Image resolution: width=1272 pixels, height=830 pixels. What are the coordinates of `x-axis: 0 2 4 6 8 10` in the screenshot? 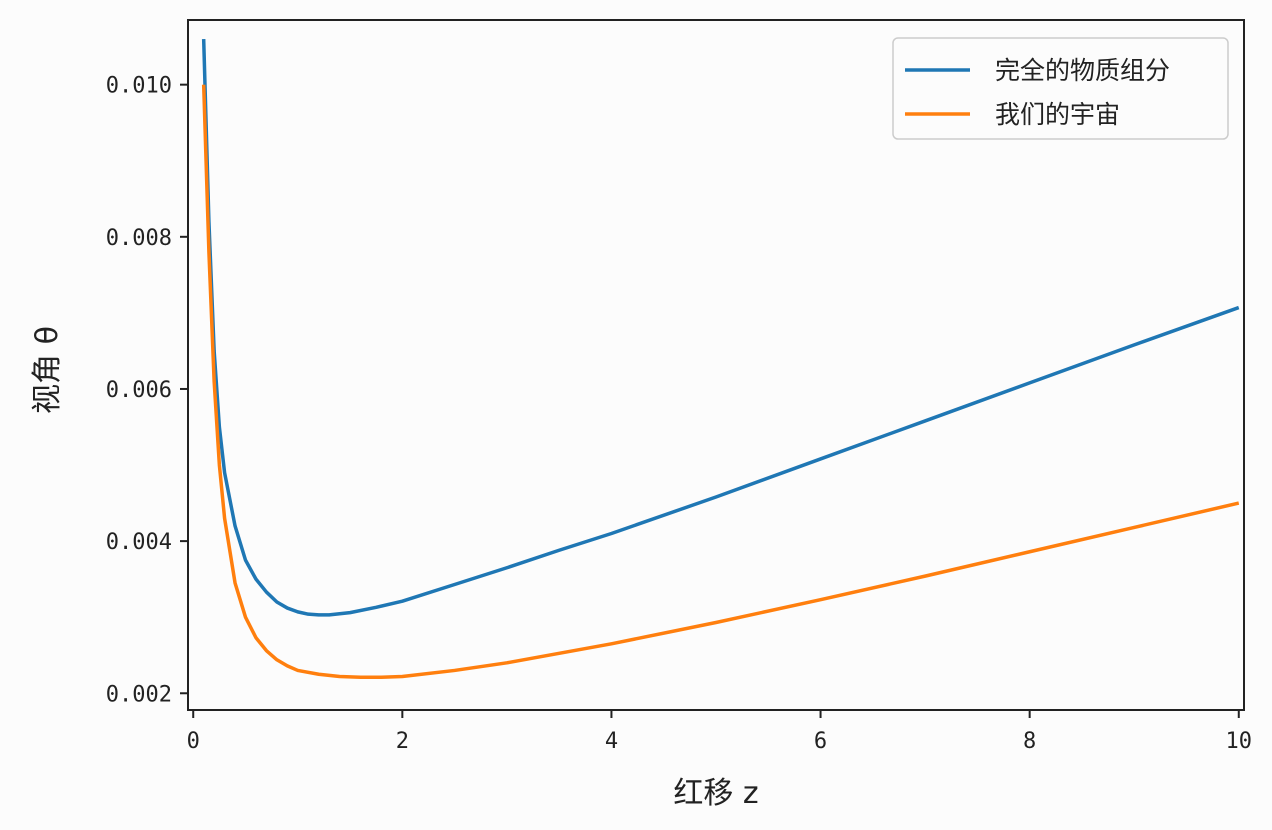 It's located at (719, 732).